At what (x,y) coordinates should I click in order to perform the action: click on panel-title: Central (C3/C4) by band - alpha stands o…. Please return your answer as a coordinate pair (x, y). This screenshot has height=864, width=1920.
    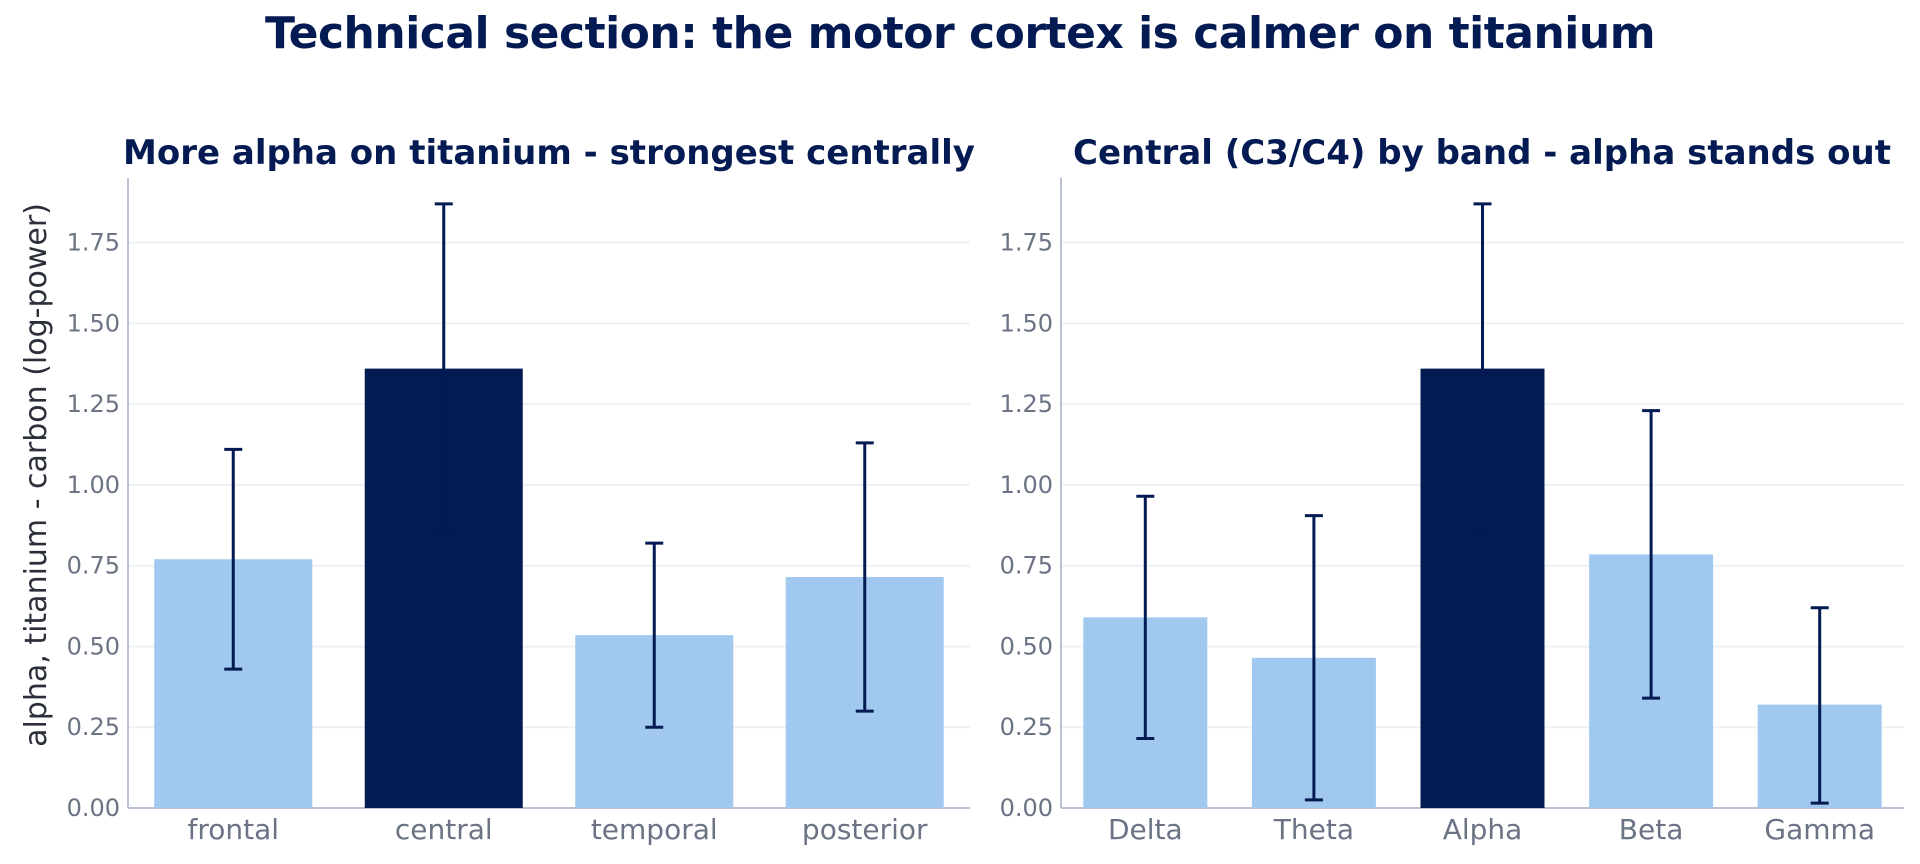
    Looking at the image, I should click on (1482, 153).